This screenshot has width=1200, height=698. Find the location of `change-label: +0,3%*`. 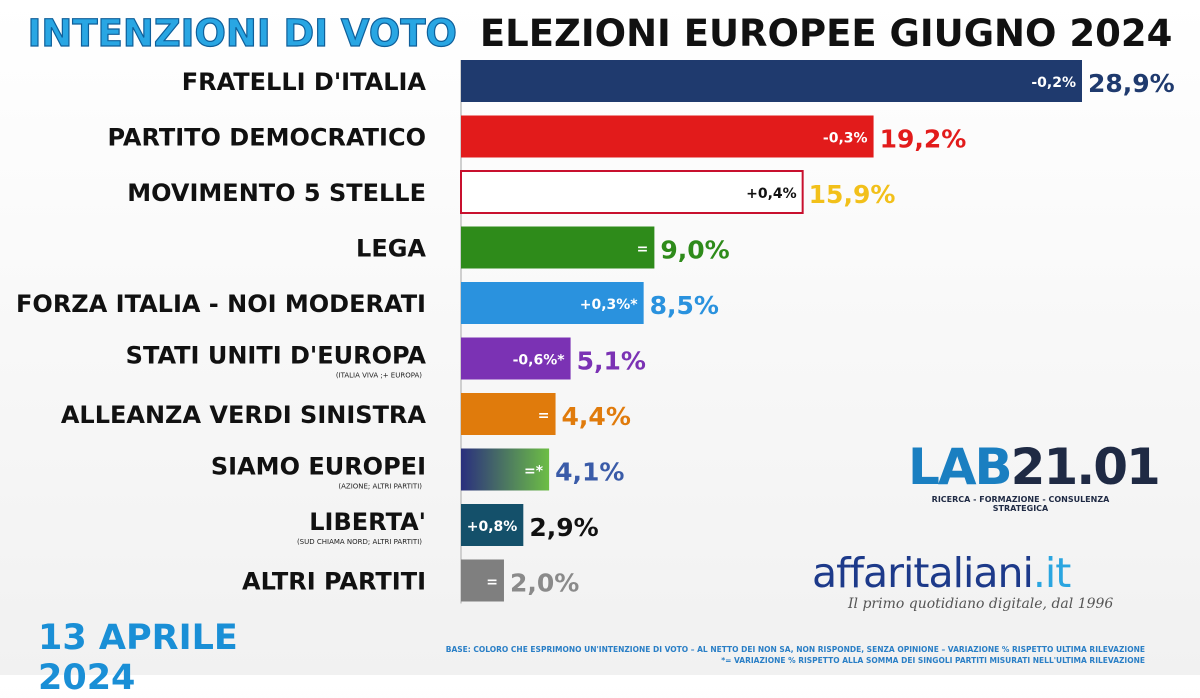

change-label: +0,3%* is located at coordinates (609, 305).